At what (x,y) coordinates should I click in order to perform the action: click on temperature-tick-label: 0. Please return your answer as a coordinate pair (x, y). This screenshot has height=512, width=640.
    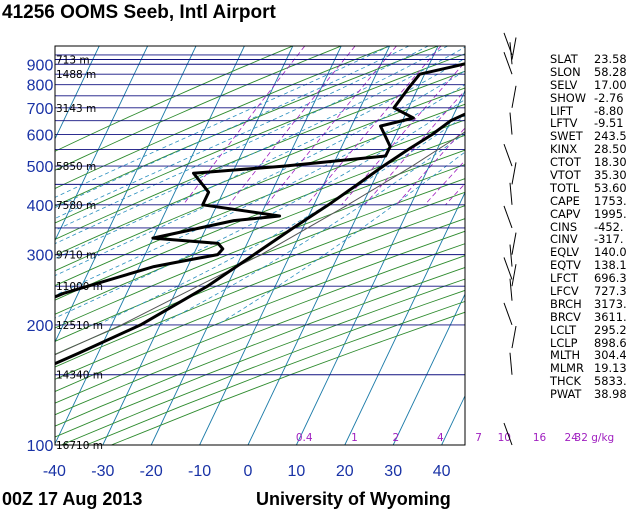
    Looking at the image, I should click on (248, 471).